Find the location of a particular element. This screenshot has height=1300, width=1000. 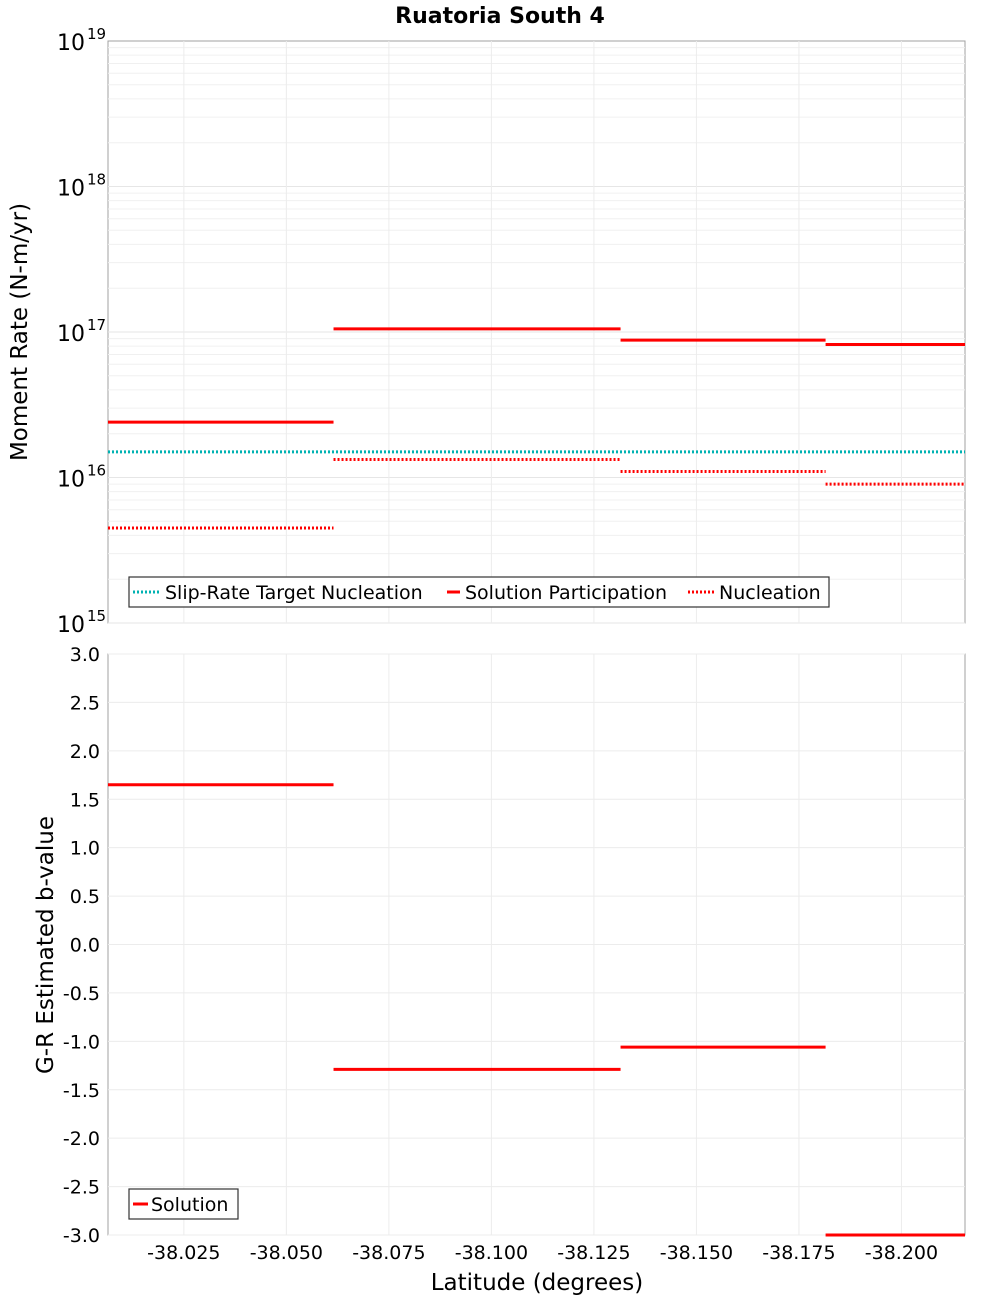

x-tick-label: -38.100 is located at coordinates (491, 1253).